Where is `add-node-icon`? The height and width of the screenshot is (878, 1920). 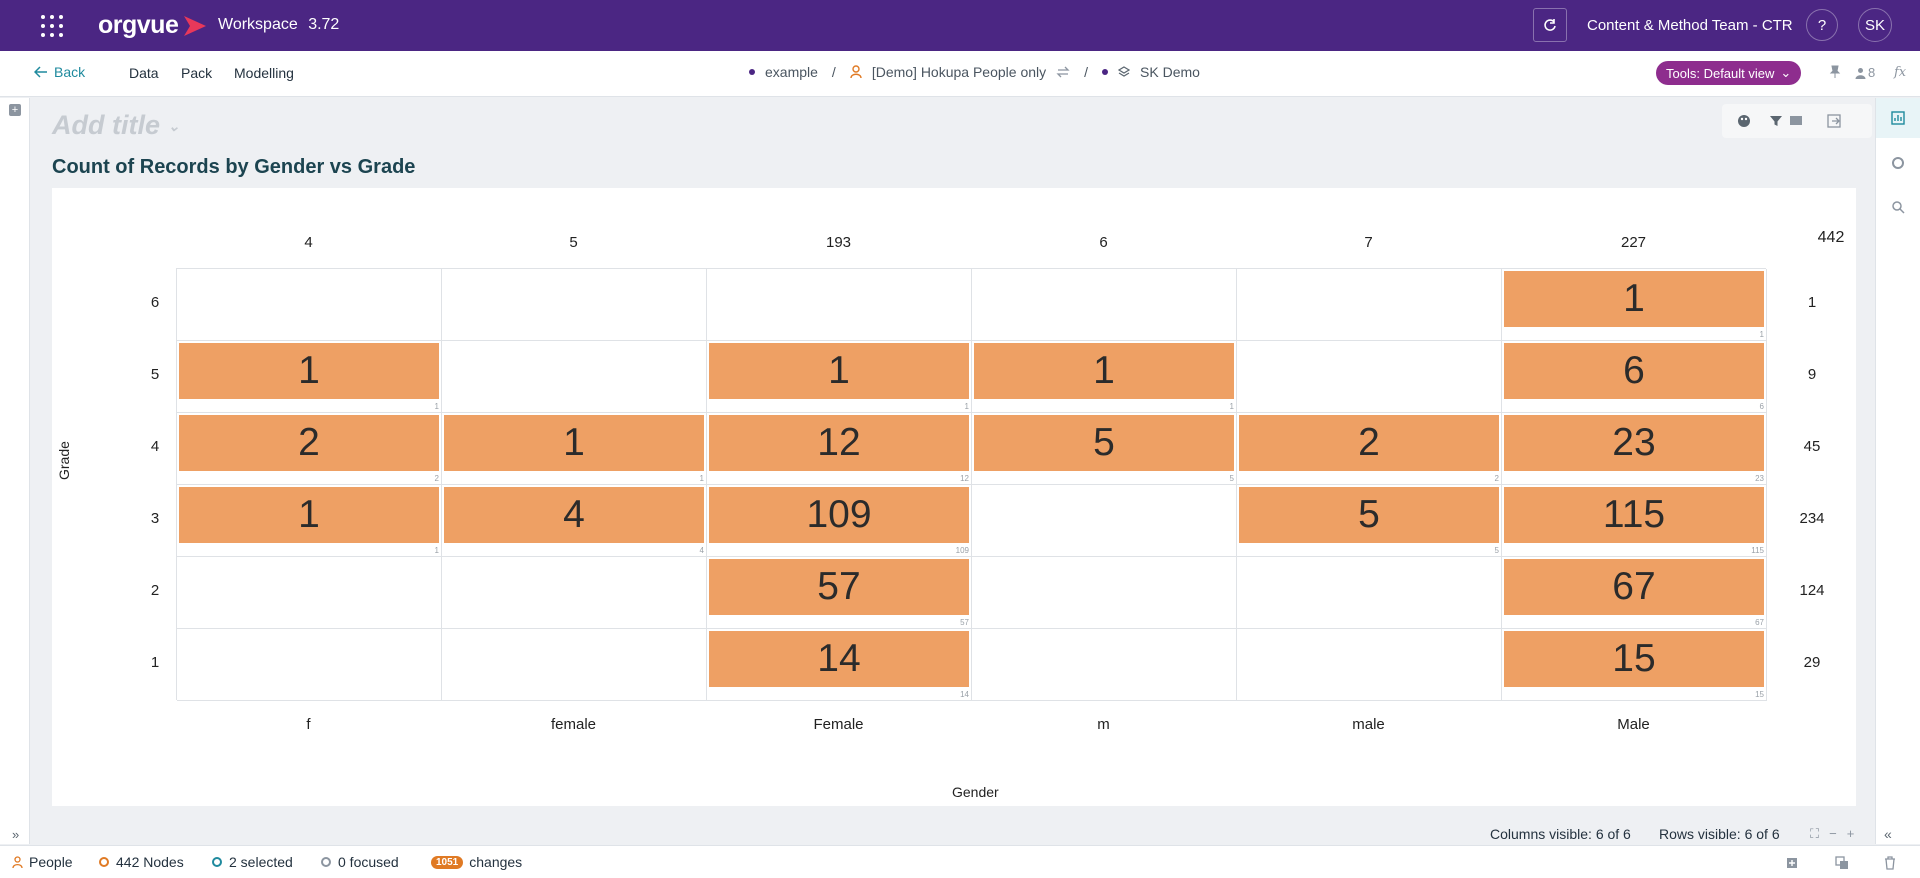
add-node-icon is located at coordinates (1792, 863).